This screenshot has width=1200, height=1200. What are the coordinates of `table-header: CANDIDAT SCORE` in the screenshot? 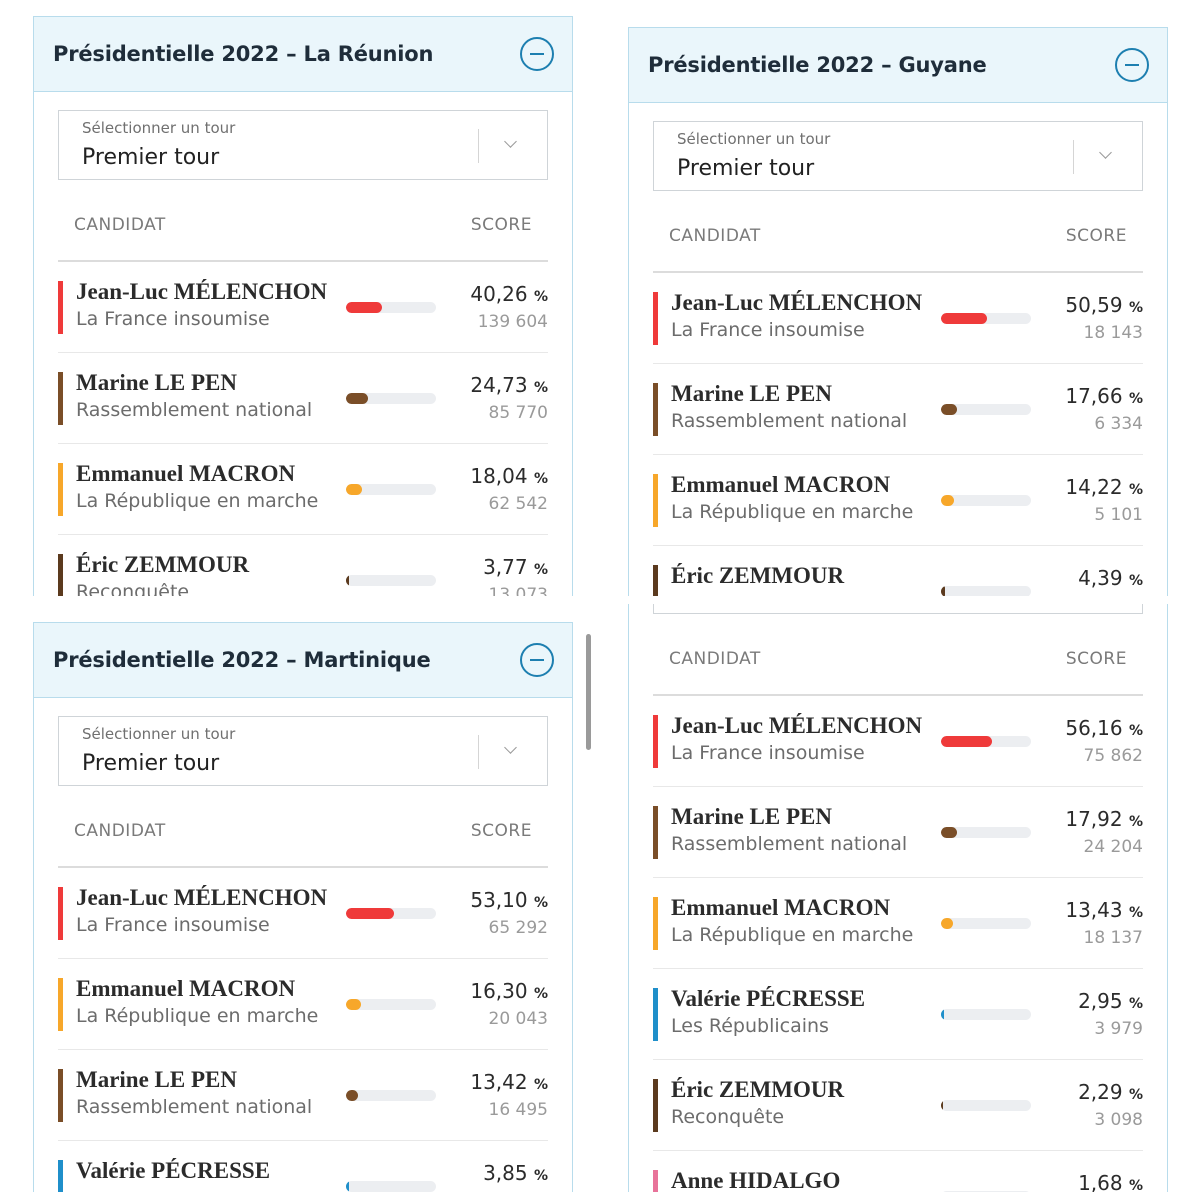 It's located at (898, 655).